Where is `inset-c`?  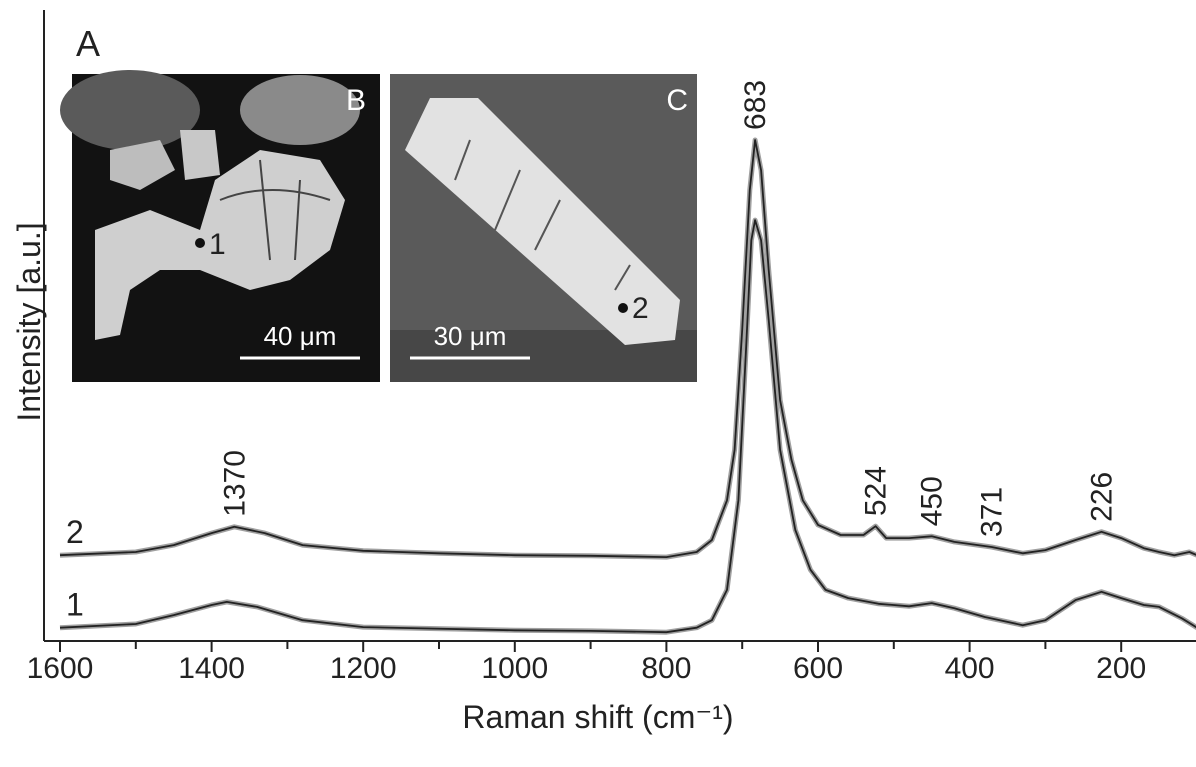 inset-c is located at coordinates (543, 228).